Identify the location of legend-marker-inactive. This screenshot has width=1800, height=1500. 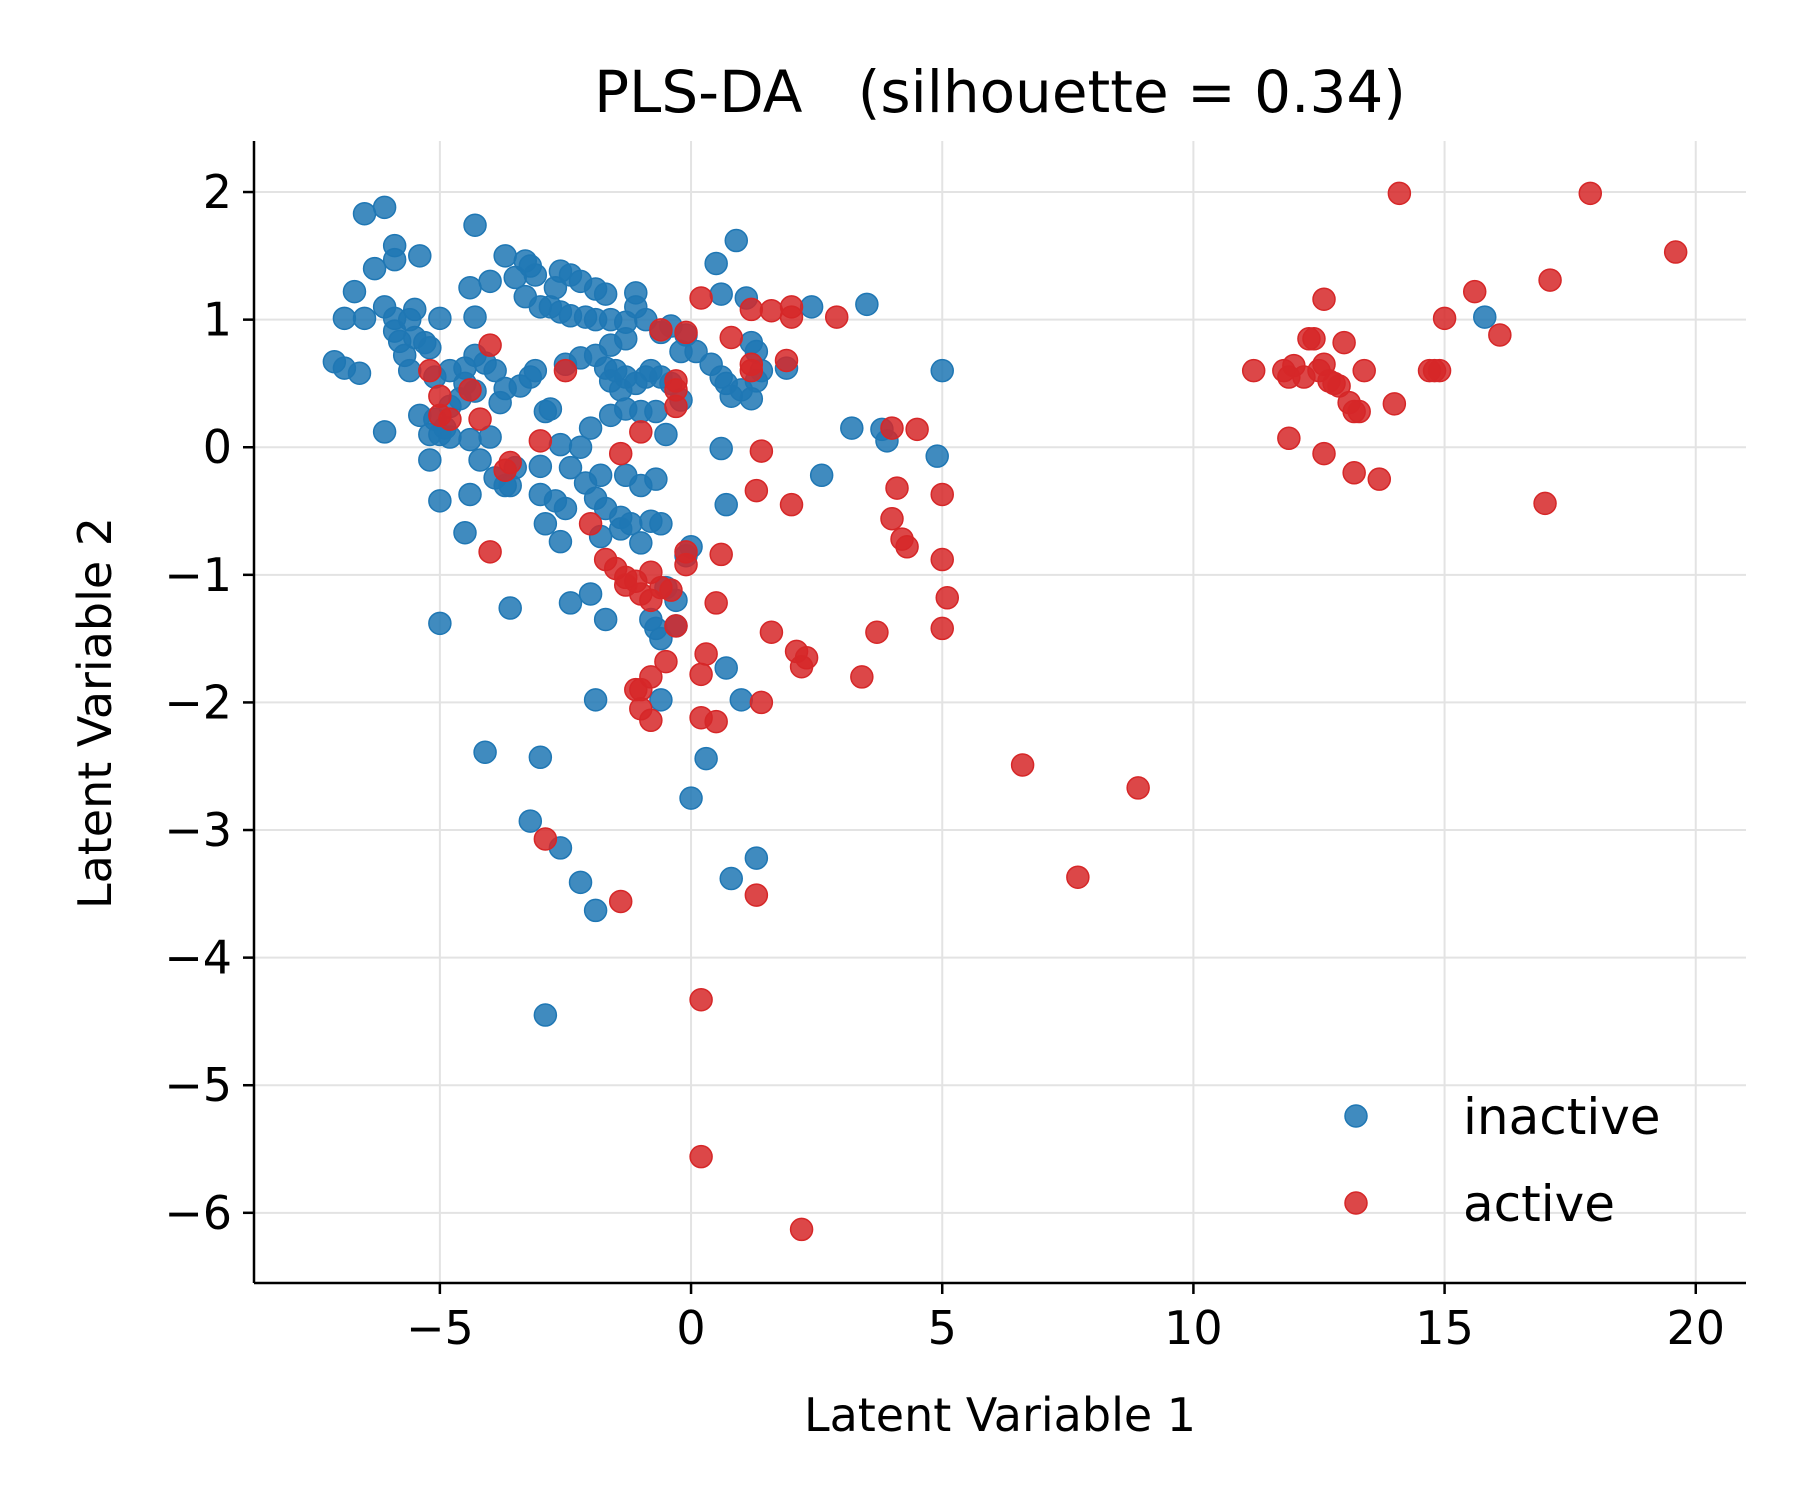
(1356, 1116).